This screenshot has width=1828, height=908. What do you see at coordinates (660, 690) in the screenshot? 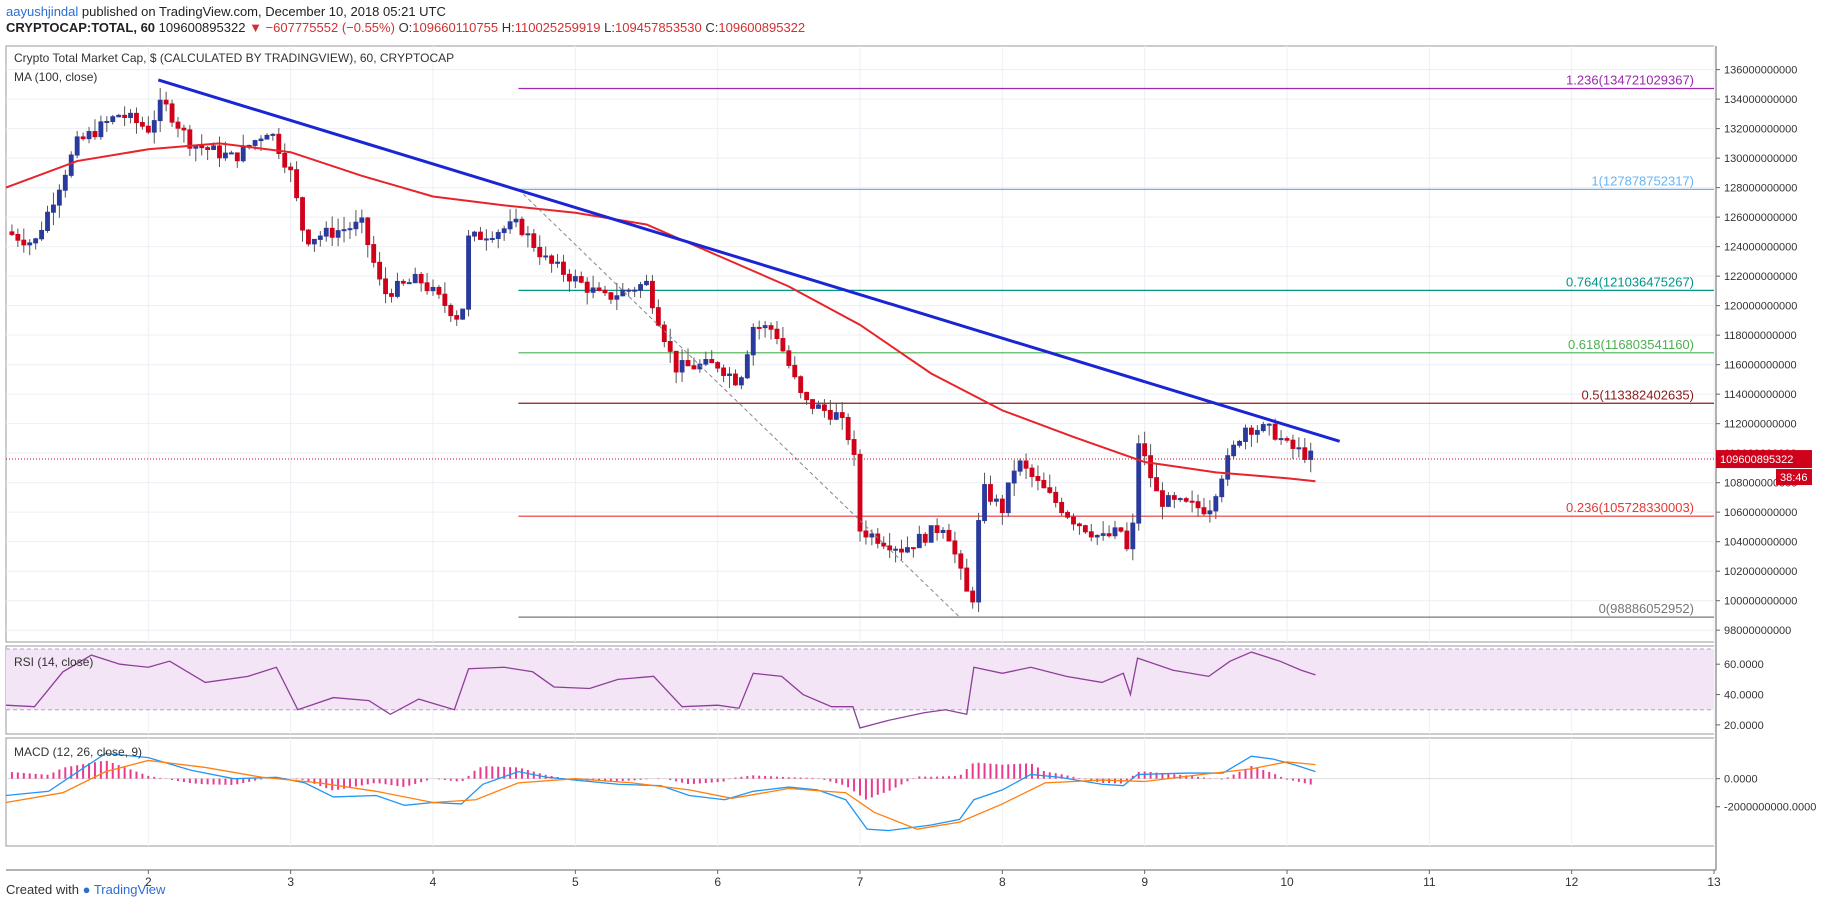
I see `rsi-line` at bounding box center [660, 690].